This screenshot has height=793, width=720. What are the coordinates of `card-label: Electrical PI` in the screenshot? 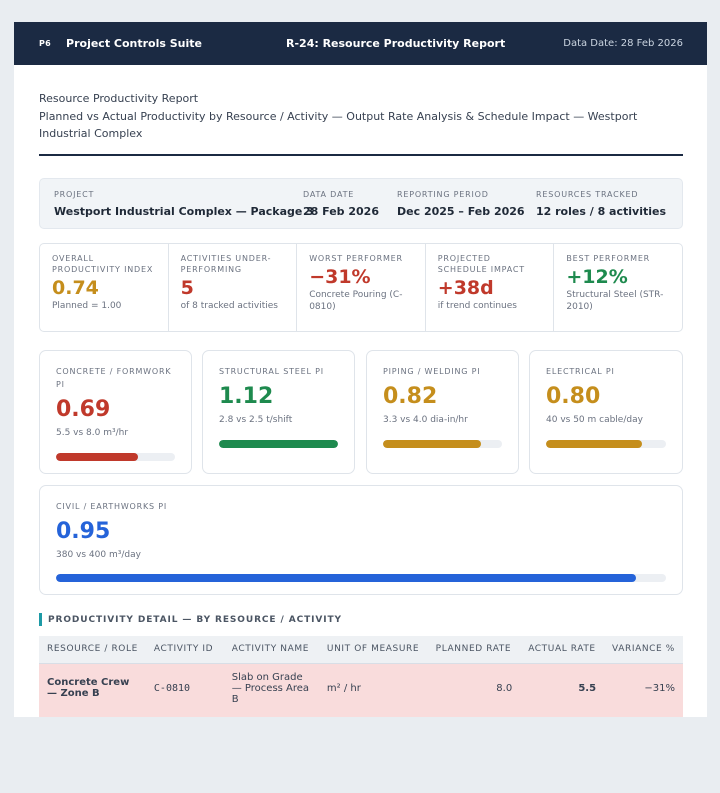 It's located at (580, 371).